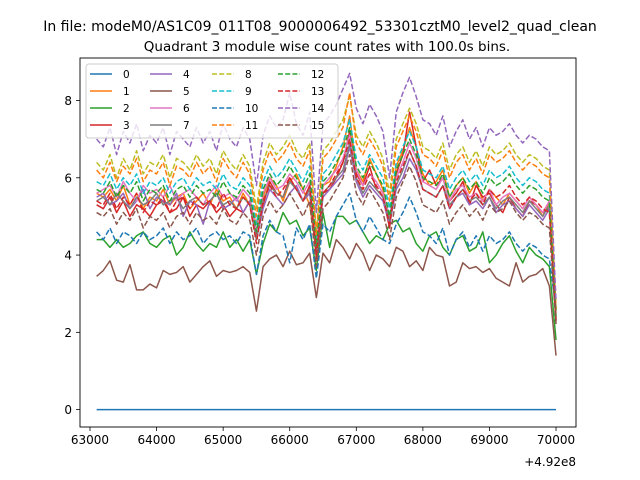 The width and height of the screenshot is (640, 480). Describe the element at coordinates (317, 75) in the screenshot. I see `legend-label-12: 12` at that location.